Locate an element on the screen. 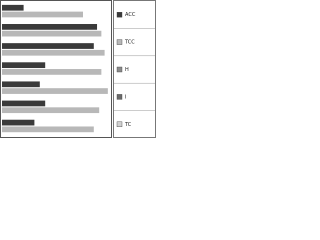 This screenshot has height=240, width=320. legend-label: I is located at coordinates (125, 97).